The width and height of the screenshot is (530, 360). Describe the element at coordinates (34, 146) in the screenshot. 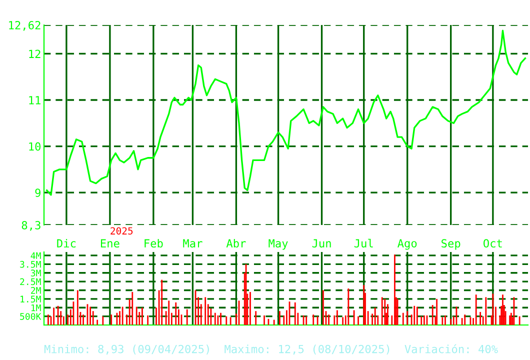

I see `y-tick-label: 10` at that location.